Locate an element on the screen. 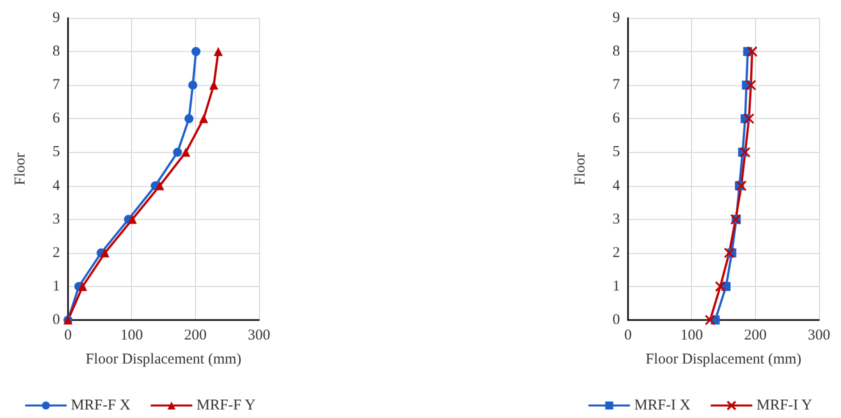 This screenshot has width=841, height=418. legend-label: MRF-I X is located at coordinates (662, 406).